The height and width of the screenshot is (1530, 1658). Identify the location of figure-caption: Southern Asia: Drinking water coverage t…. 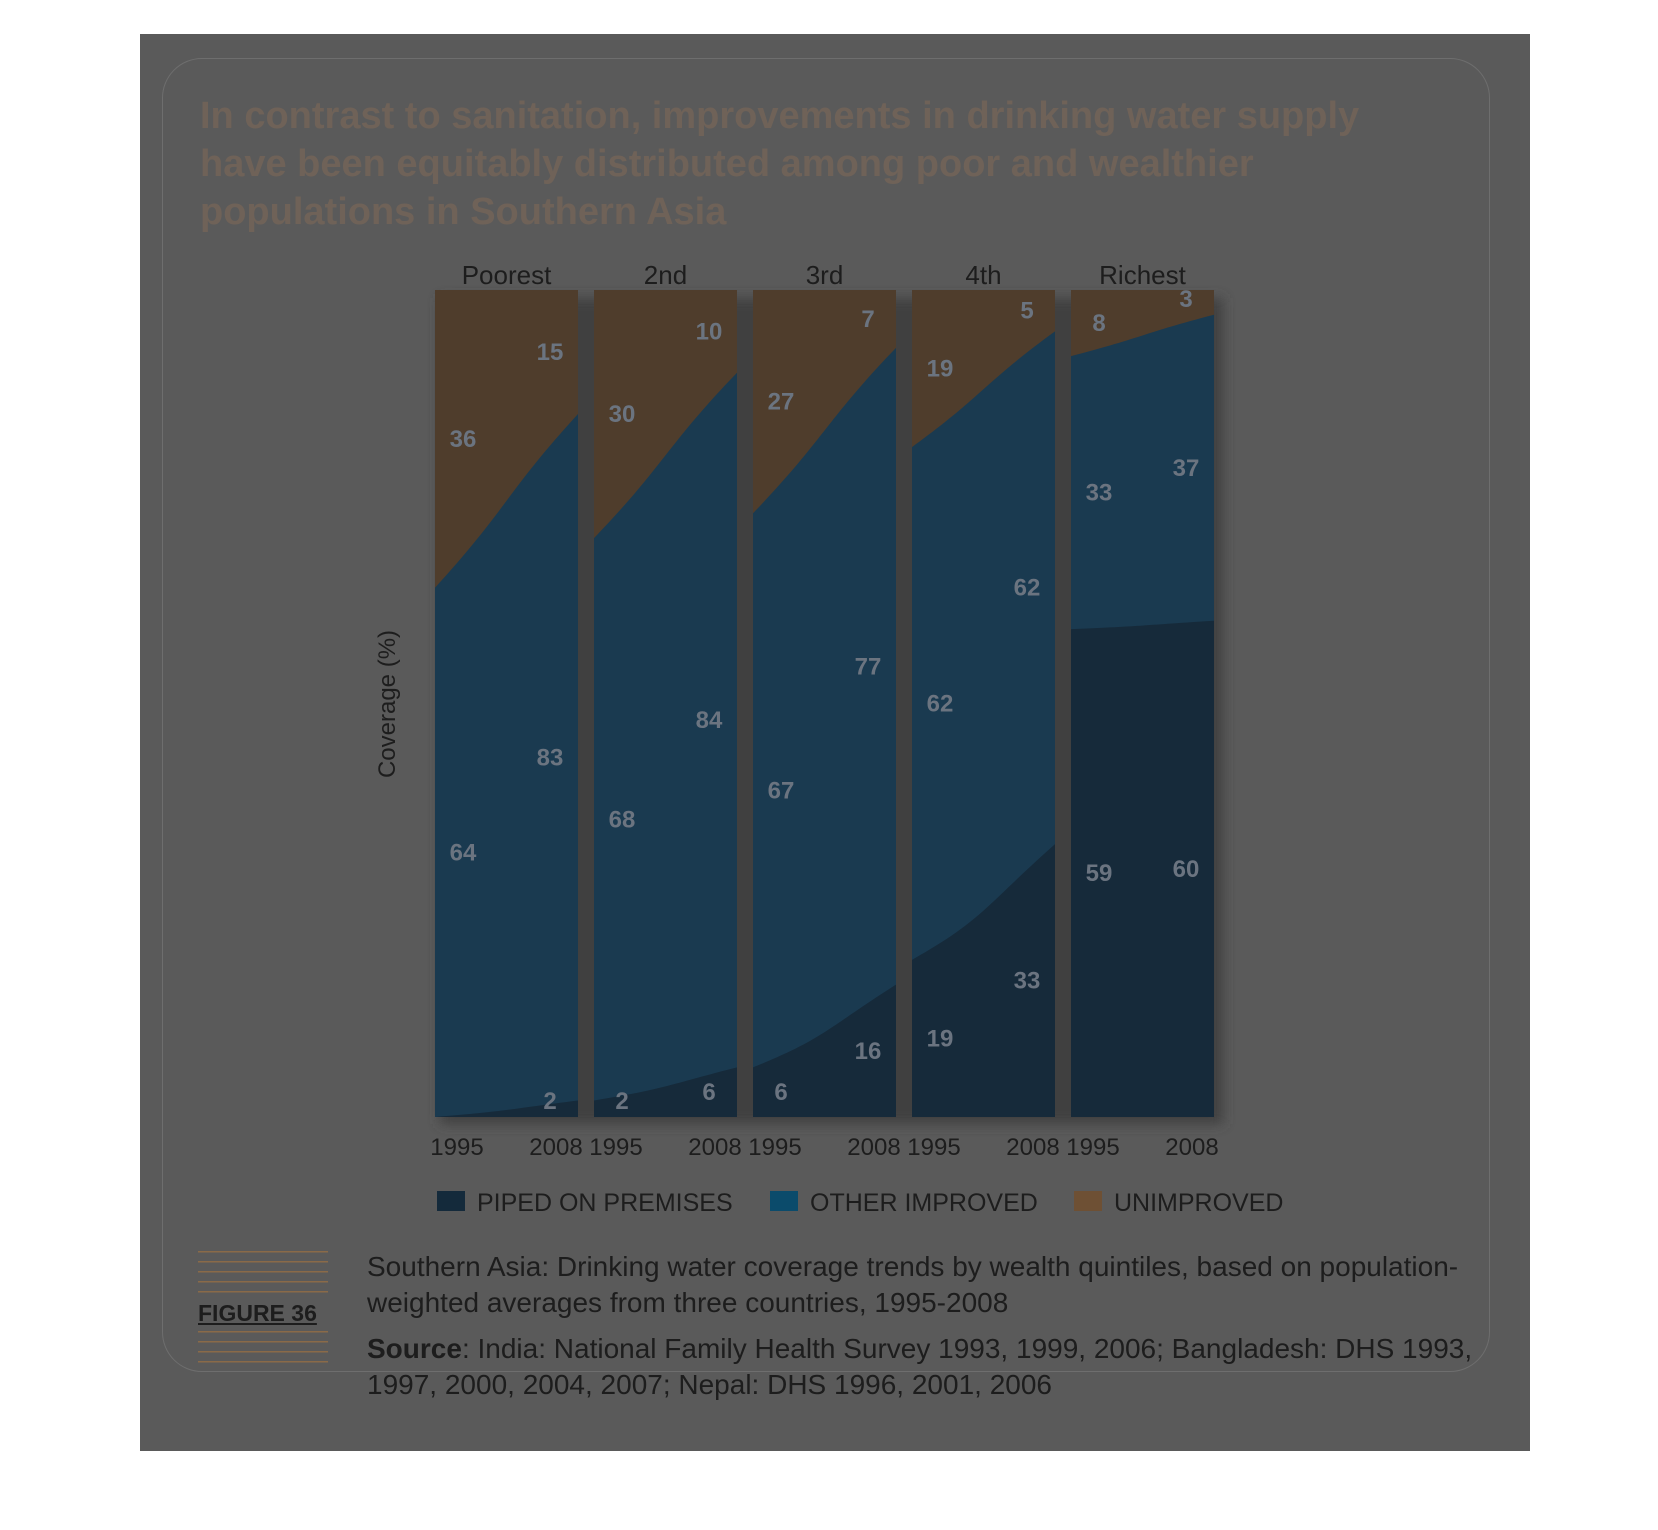
(913, 1284).